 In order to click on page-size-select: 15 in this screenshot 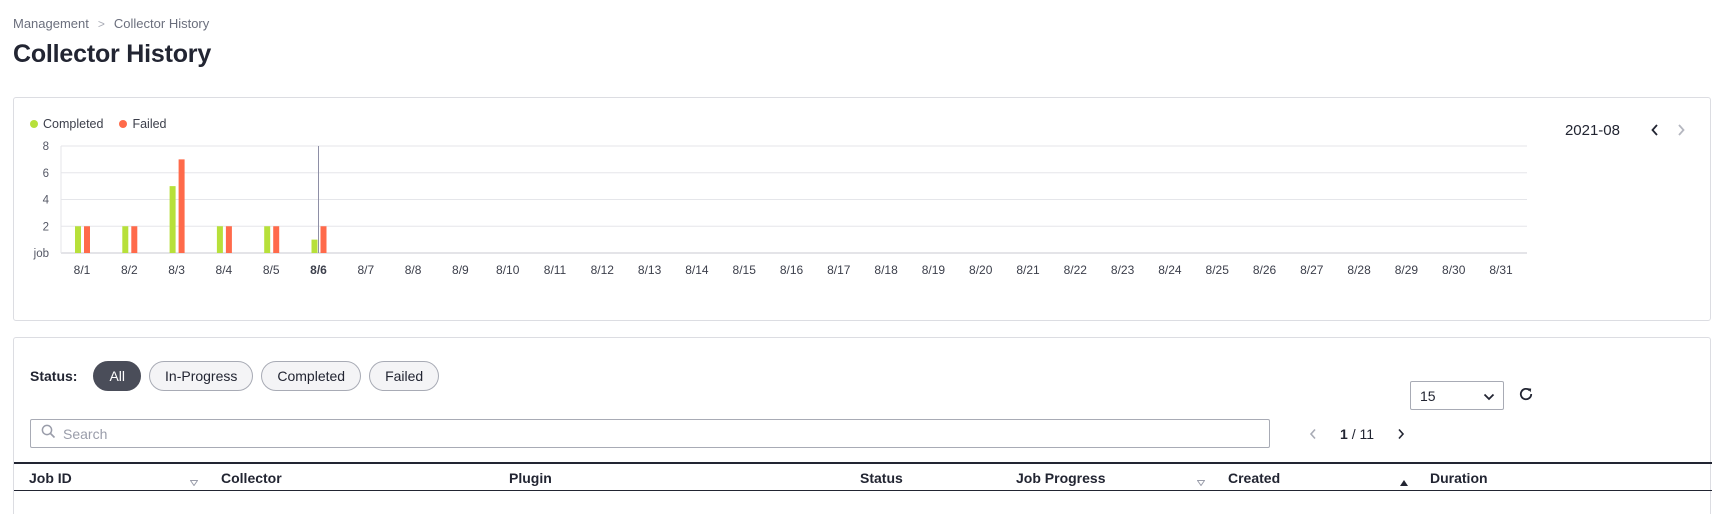, I will do `click(1457, 395)`.